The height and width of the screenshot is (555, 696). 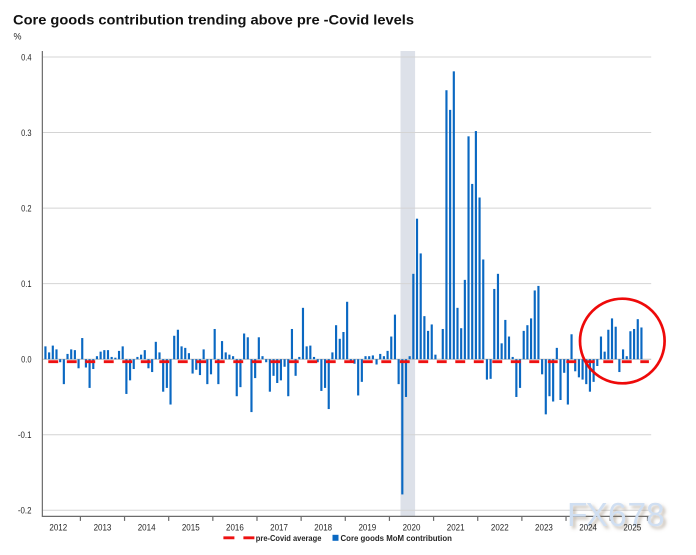 I want to click on svg-text: 2014, so click(x=147, y=528).